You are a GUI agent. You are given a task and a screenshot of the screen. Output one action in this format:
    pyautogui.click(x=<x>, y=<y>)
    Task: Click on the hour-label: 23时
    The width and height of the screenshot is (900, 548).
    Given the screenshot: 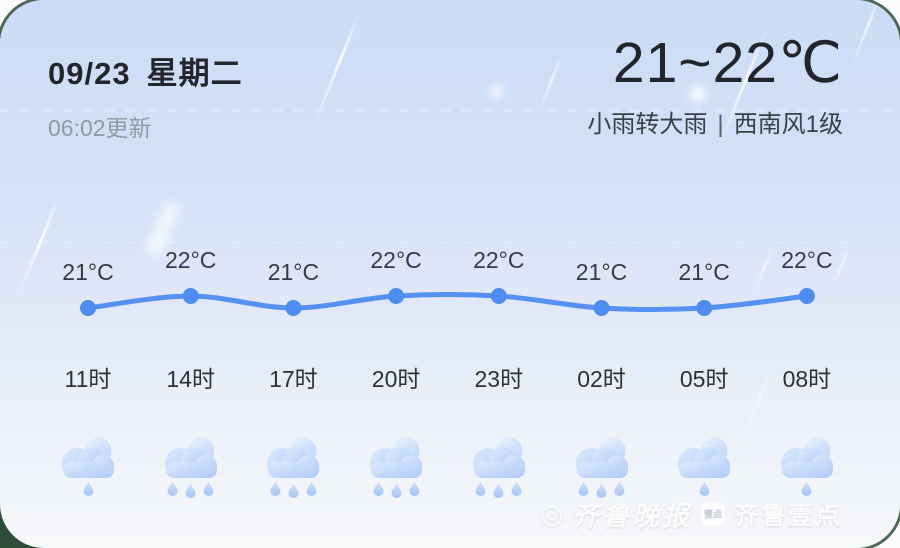 What is the action you would take?
    pyautogui.click(x=499, y=379)
    